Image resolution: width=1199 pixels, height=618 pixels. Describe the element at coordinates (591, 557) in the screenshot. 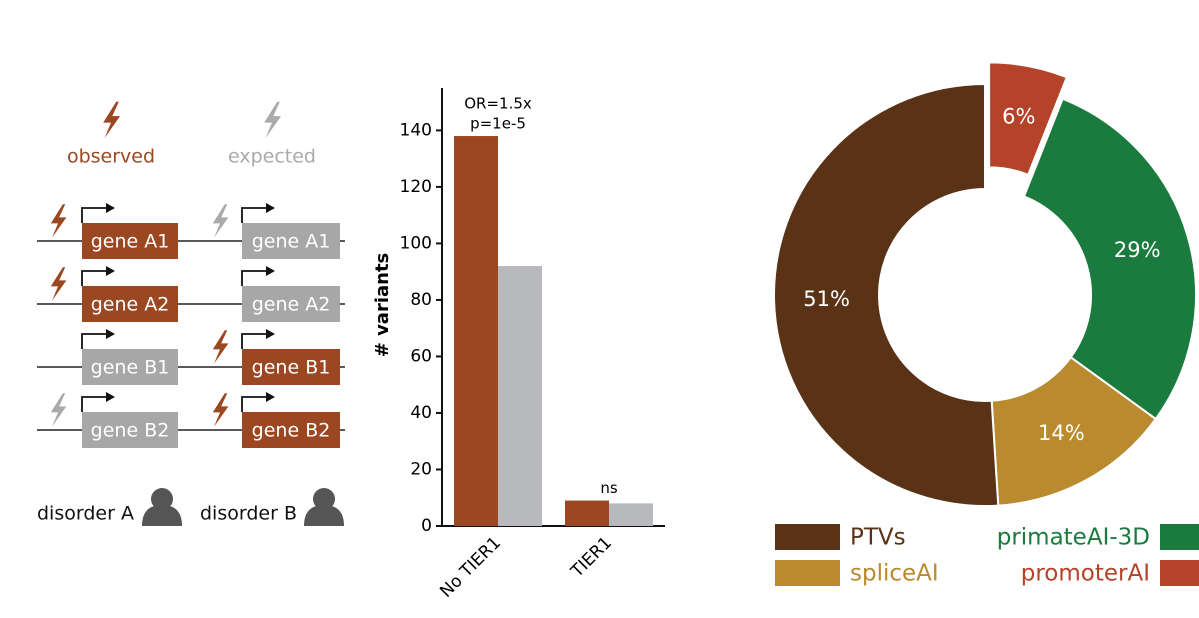

I see `x-tick-label: TIER1` at that location.